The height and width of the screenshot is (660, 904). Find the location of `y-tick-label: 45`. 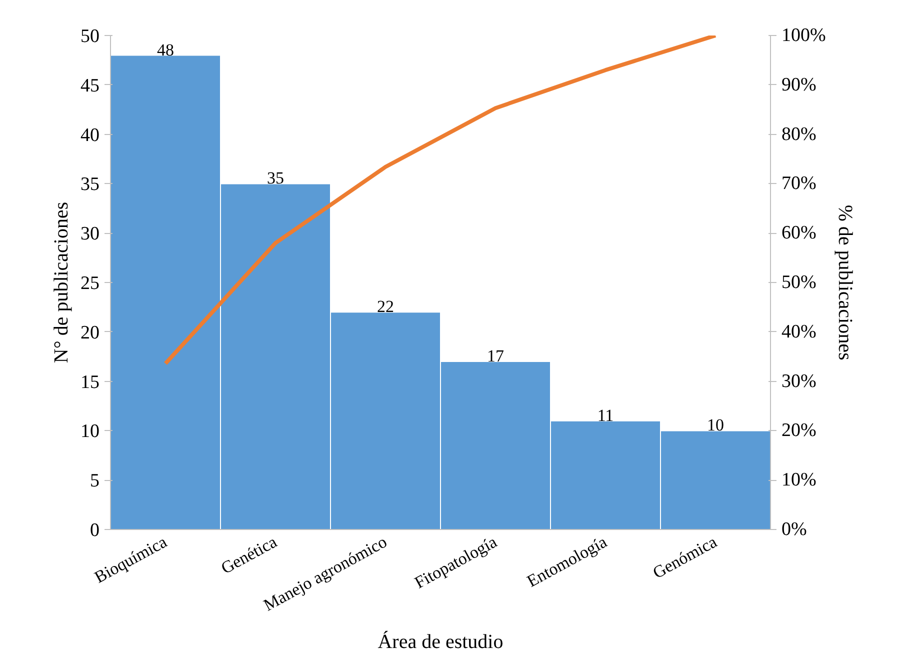

y-tick-label: 45 is located at coordinates (90, 85).